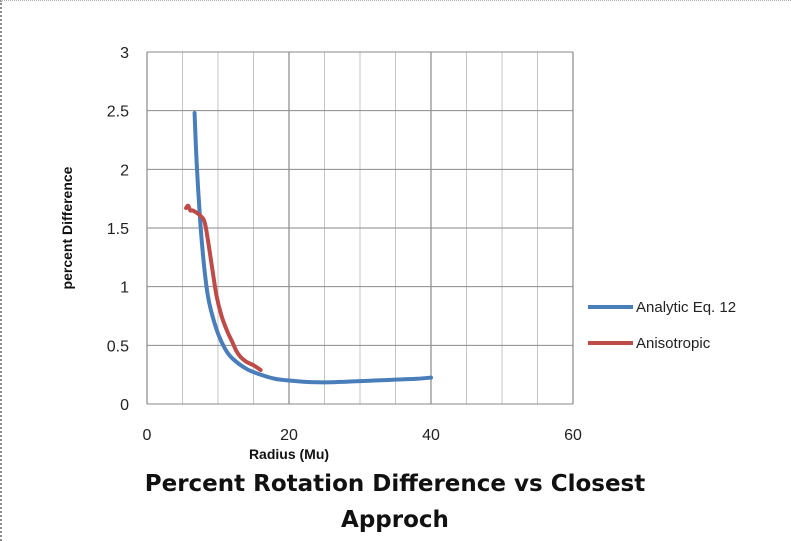  Describe the element at coordinates (673, 343) in the screenshot. I see `legend-label: Anisotropic` at that location.